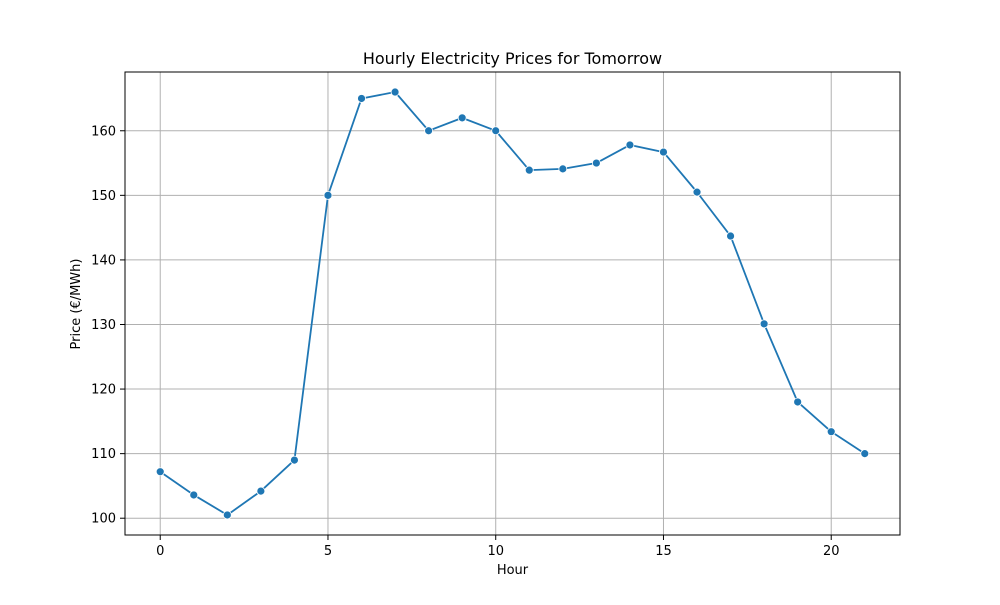  Describe the element at coordinates (103, 325) in the screenshot. I see `y-tick-label: 130` at that location.